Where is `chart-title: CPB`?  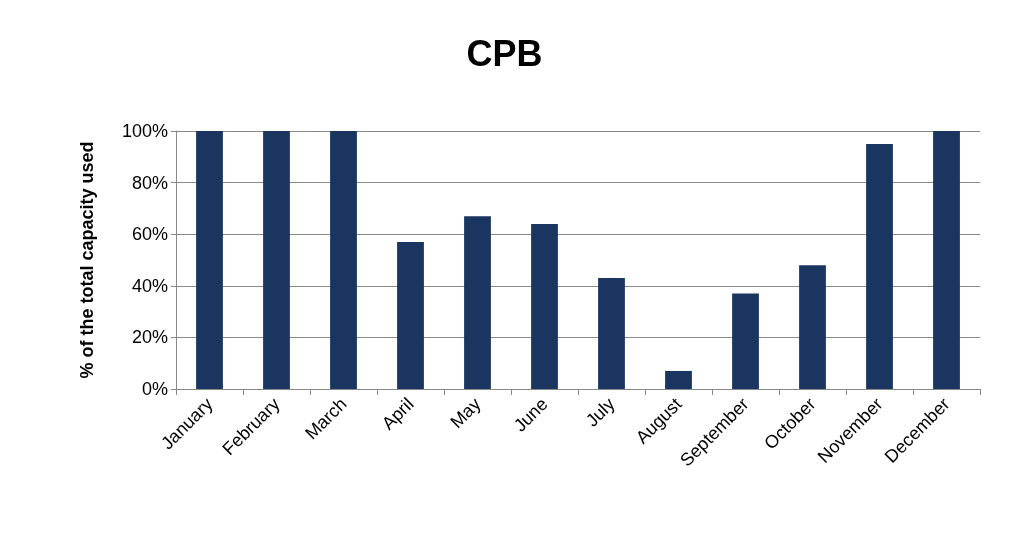 chart-title: CPB is located at coordinates (504, 53).